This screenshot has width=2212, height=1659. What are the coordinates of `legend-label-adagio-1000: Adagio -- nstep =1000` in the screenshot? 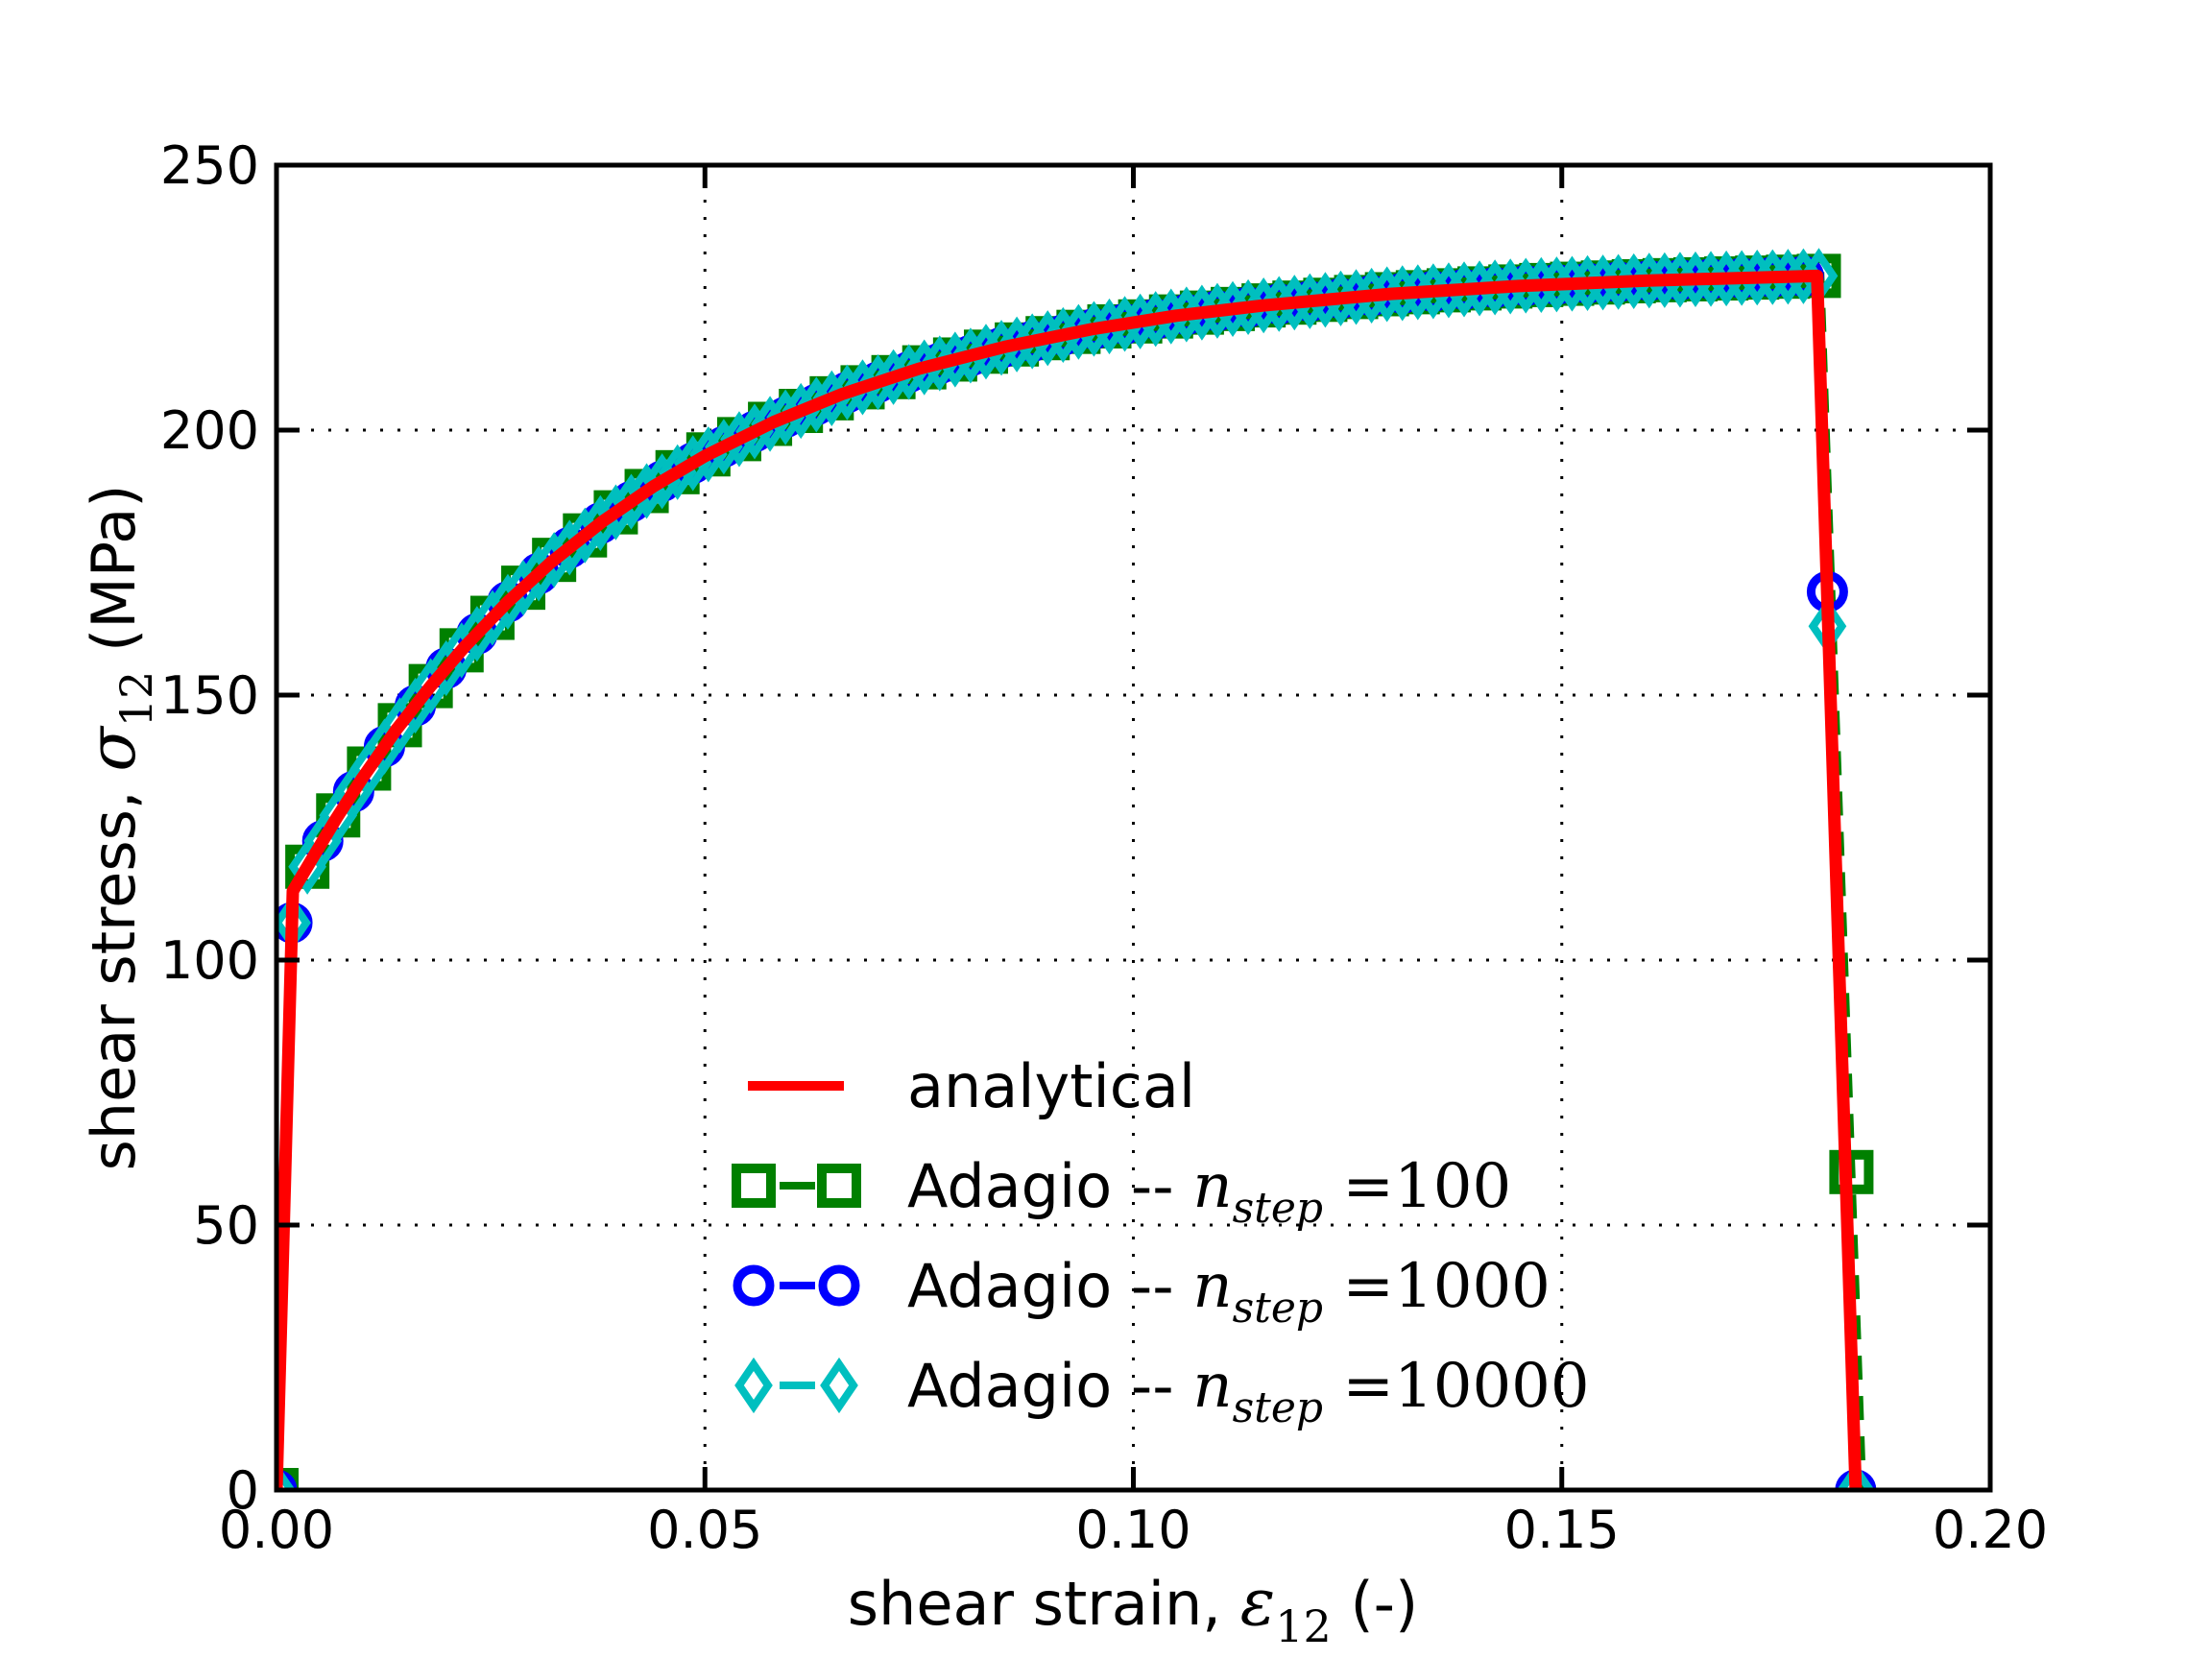 It's located at (1229, 1292).